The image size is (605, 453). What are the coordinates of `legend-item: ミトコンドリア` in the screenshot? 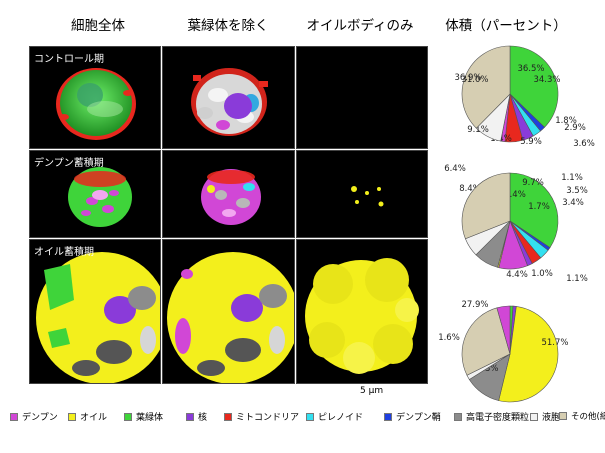 It's located at (261, 416).